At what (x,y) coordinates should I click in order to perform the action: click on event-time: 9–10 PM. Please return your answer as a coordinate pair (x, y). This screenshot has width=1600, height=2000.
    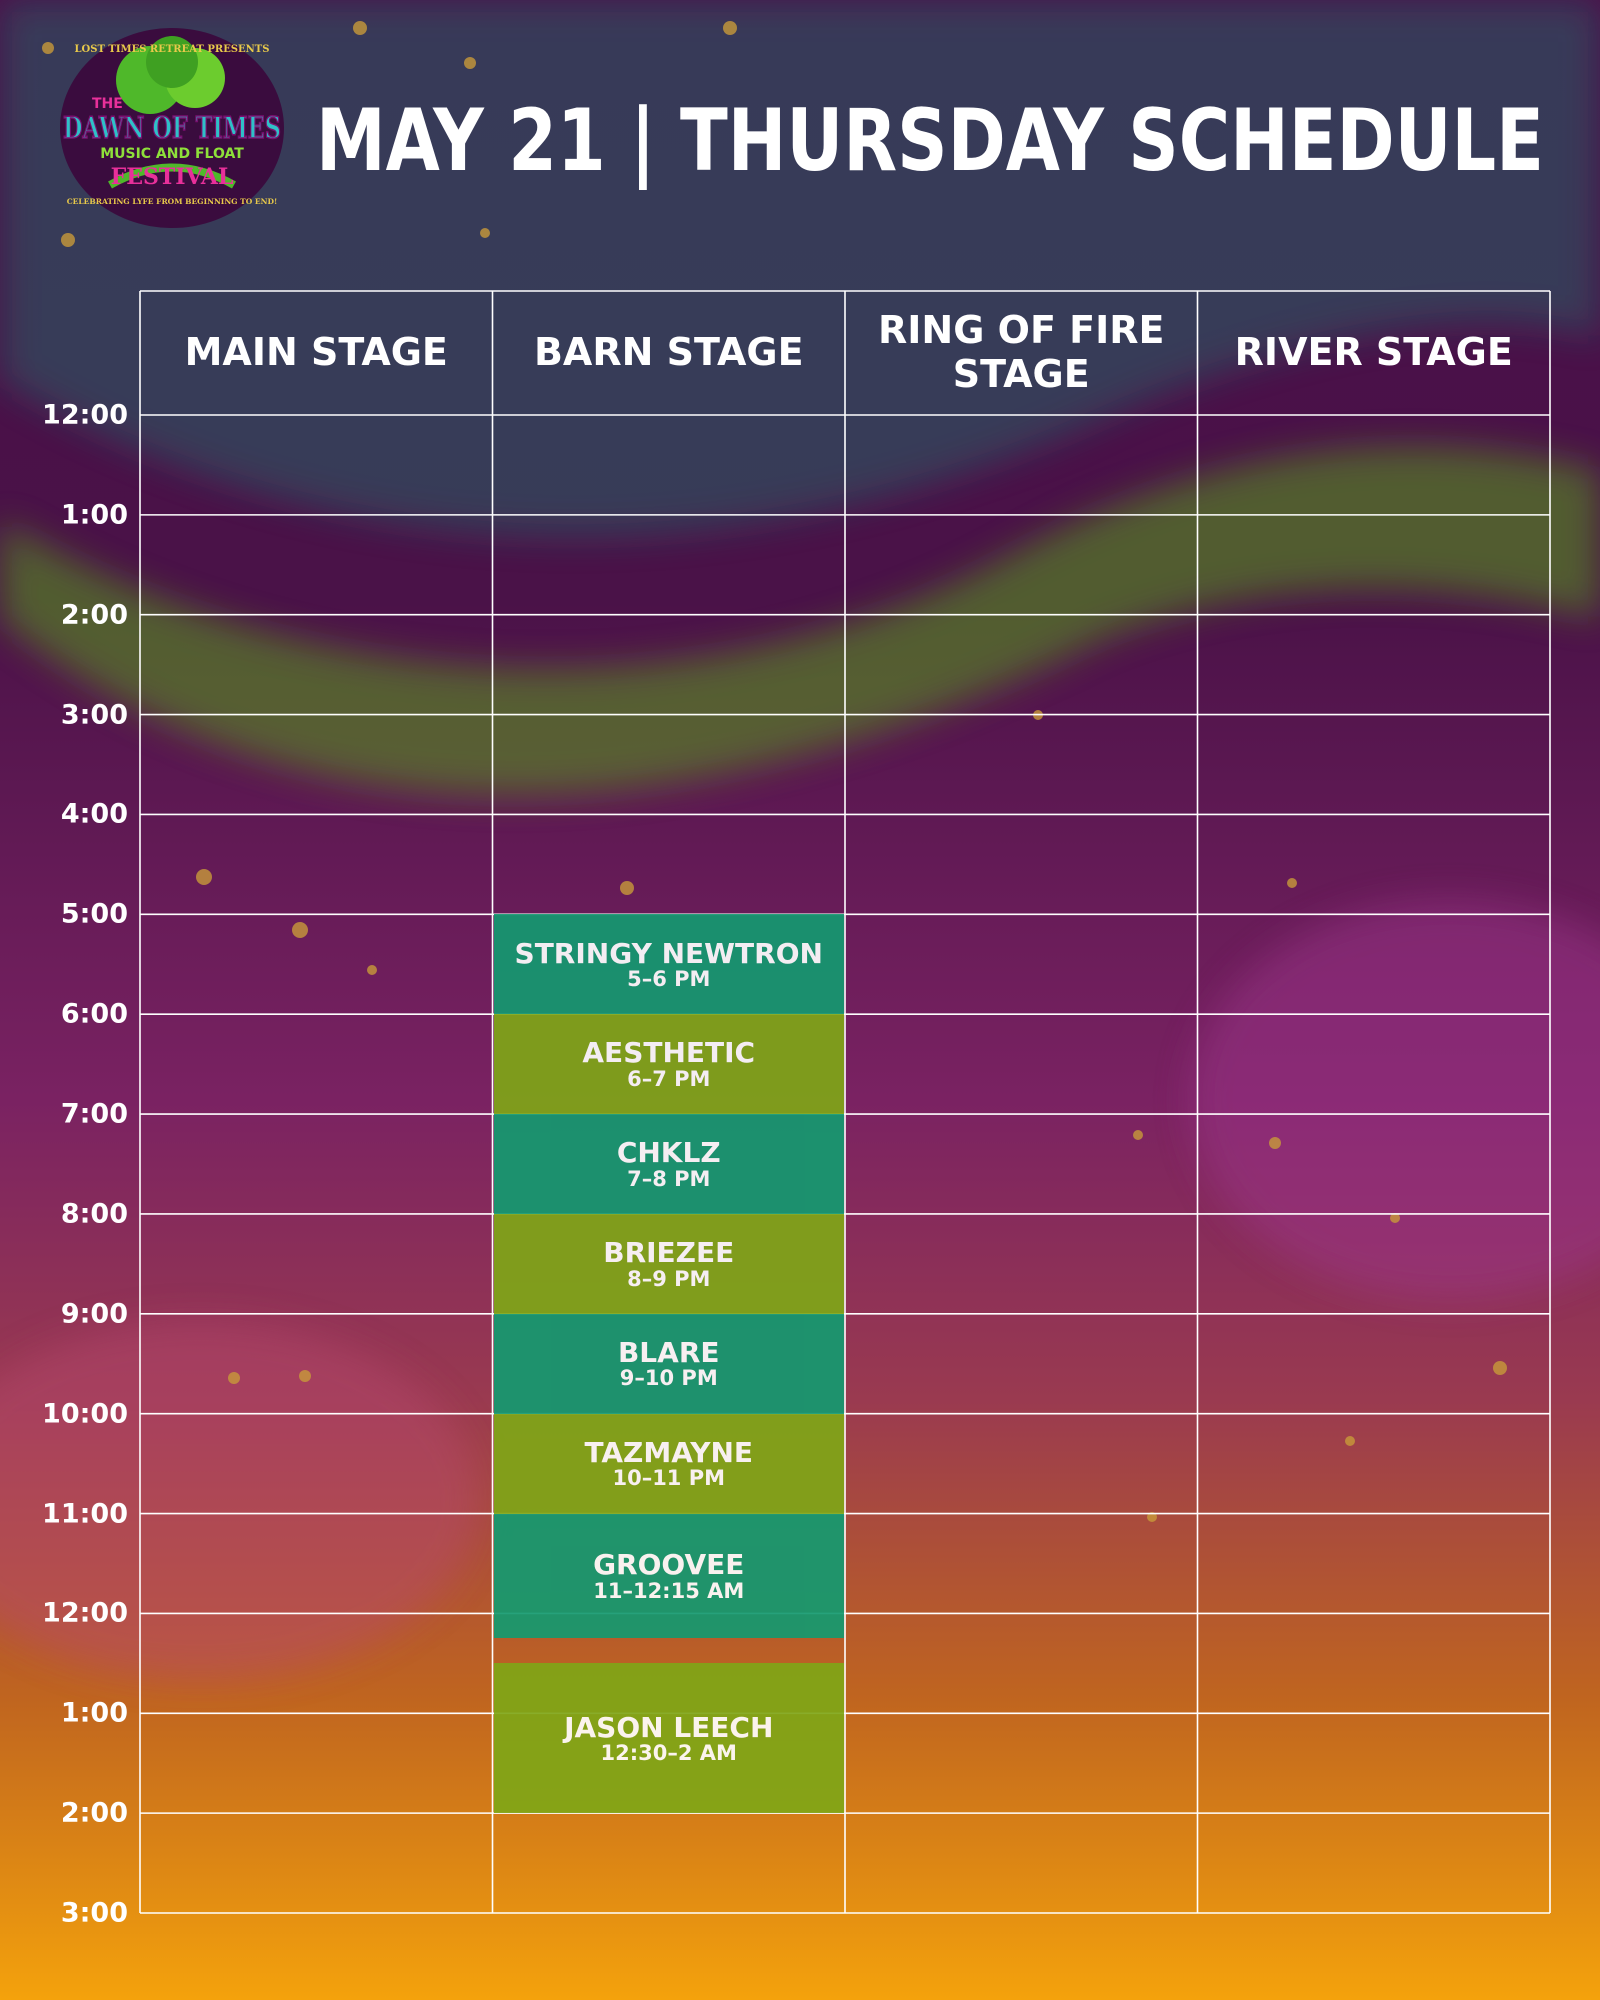
    Looking at the image, I should click on (668, 1378).